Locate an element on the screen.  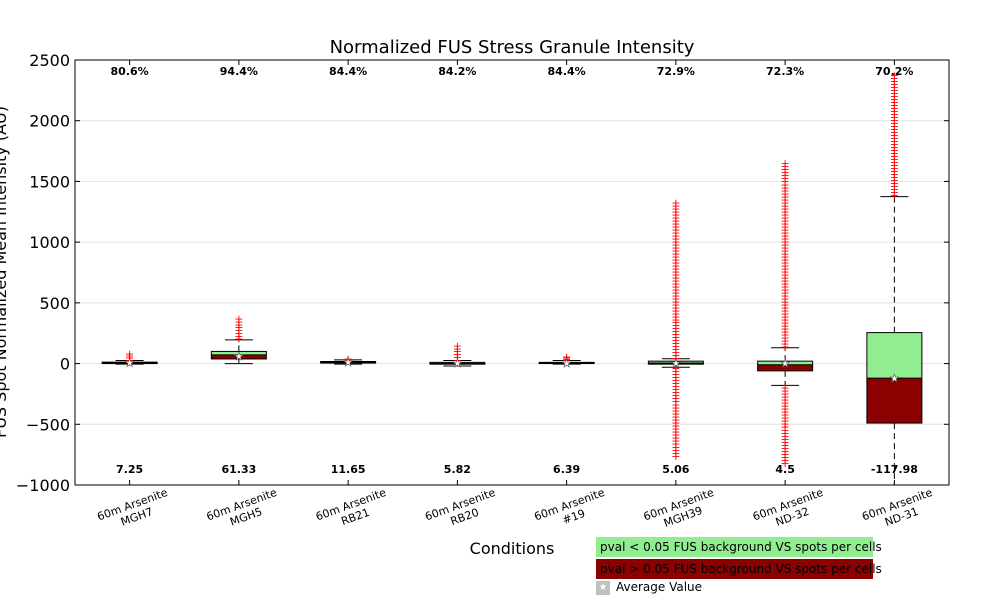
legend-average-label: Average Value is located at coordinates (659, 587).